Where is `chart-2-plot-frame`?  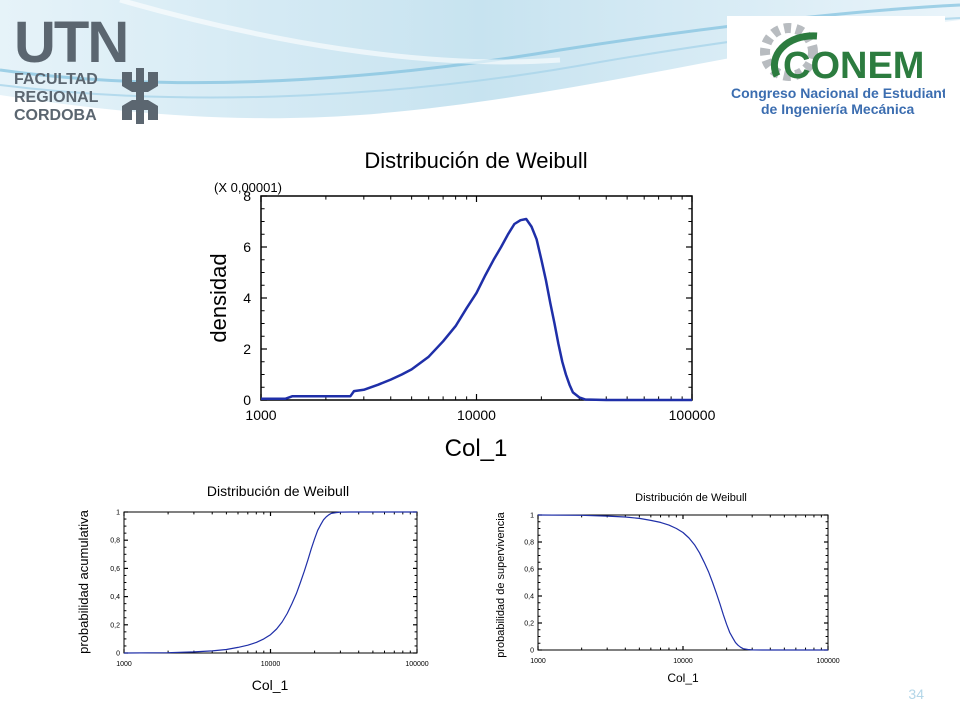
chart-2-plot-frame is located at coordinates (683, 582).